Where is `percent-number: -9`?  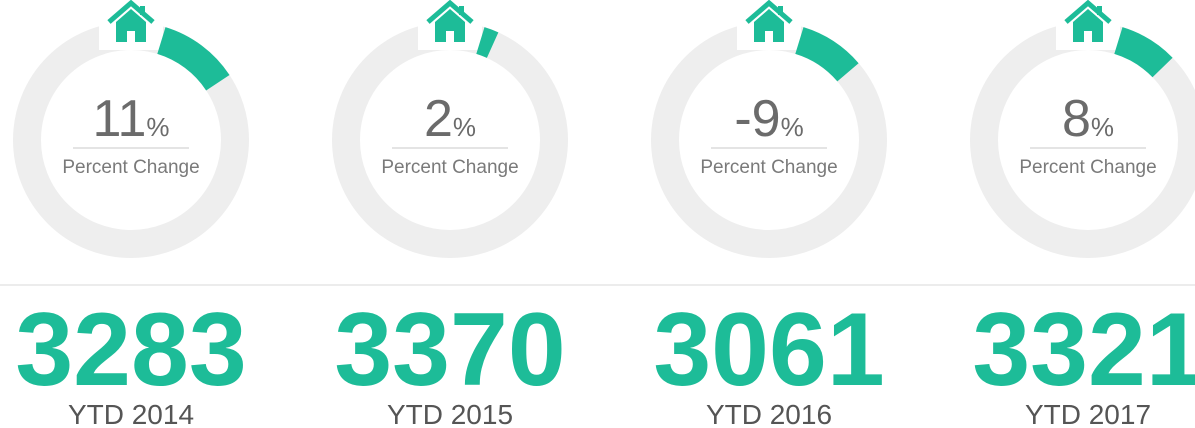 percent-number: -9 is located at coordinates (757, 119).